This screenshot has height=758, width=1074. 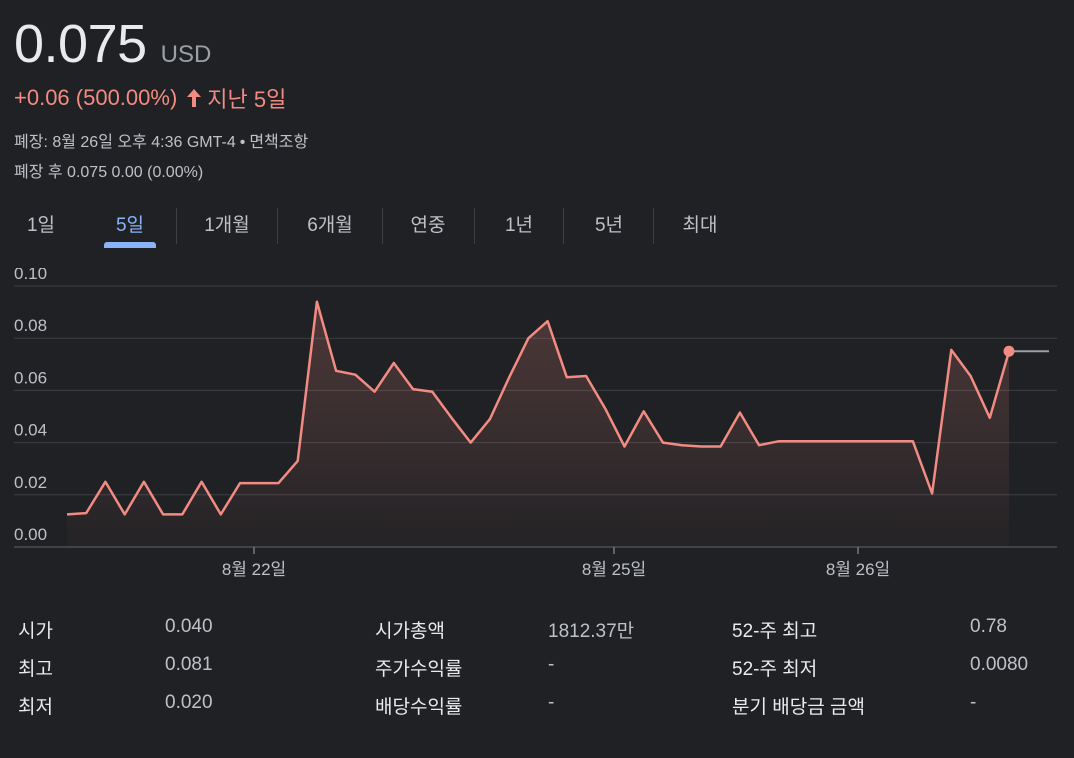 What do you see at coordinates (30, 534) in the screenshot?
I see `y-tick-label: 0.00` at bounding box center [30, 534].